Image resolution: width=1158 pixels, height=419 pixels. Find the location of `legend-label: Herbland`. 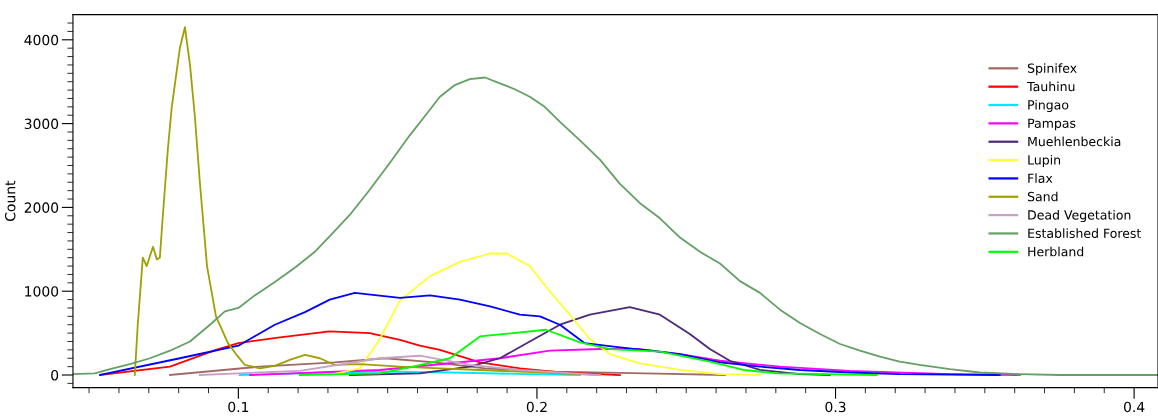

legend-label: Herbland is located at coordinates (1056, 251).